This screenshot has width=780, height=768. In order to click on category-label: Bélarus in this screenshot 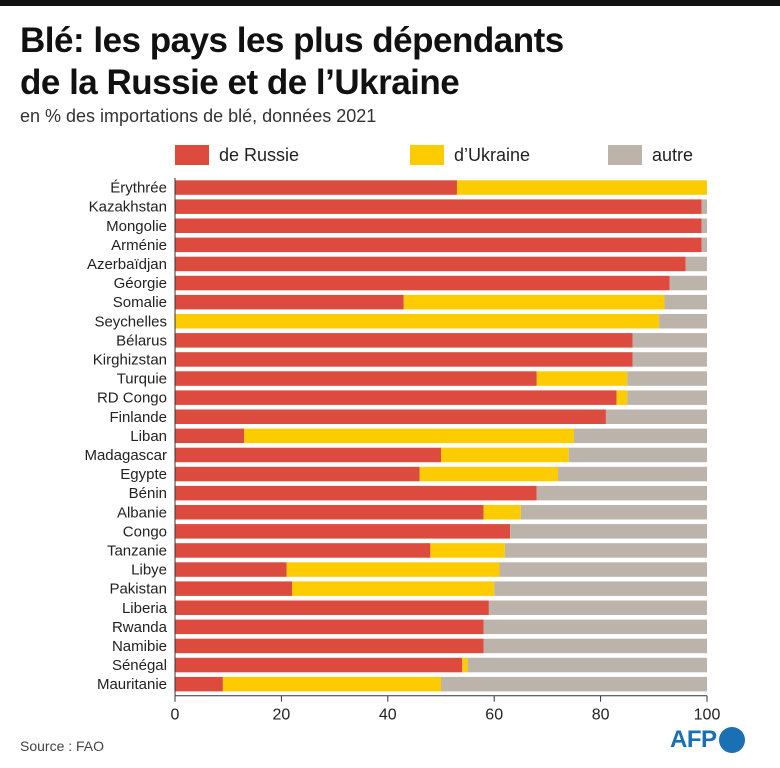, I will do `click(141, 340)`.